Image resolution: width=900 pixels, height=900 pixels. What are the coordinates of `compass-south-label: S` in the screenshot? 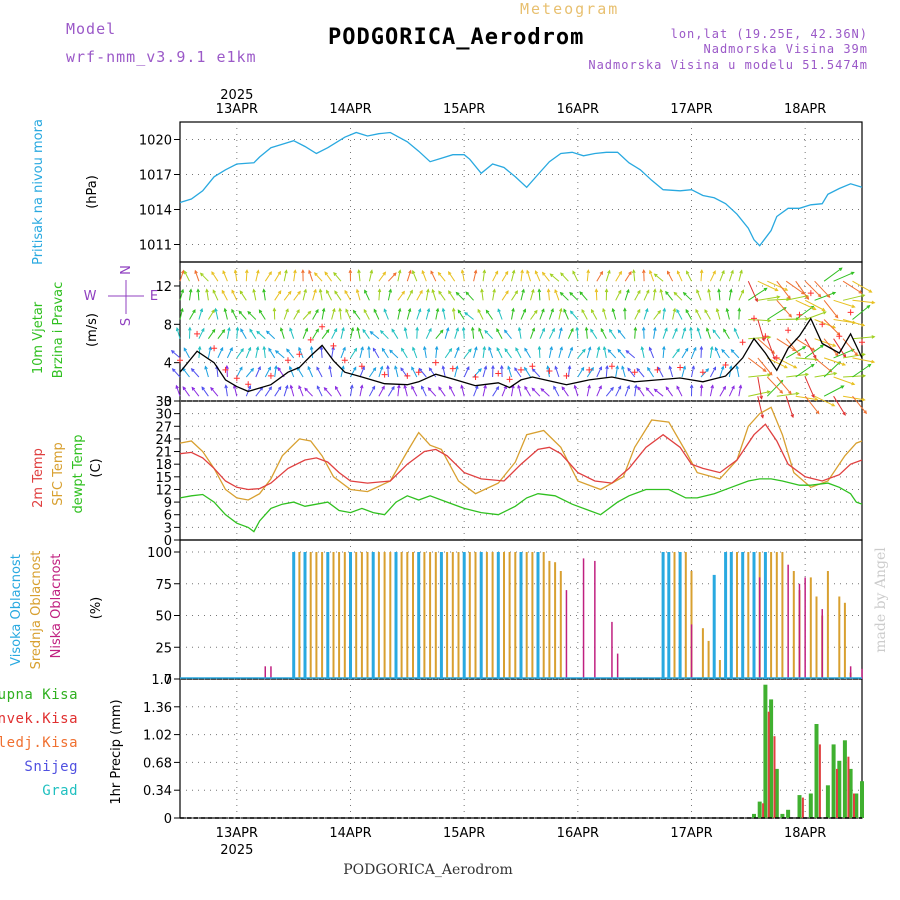 It's located at (126, 322).